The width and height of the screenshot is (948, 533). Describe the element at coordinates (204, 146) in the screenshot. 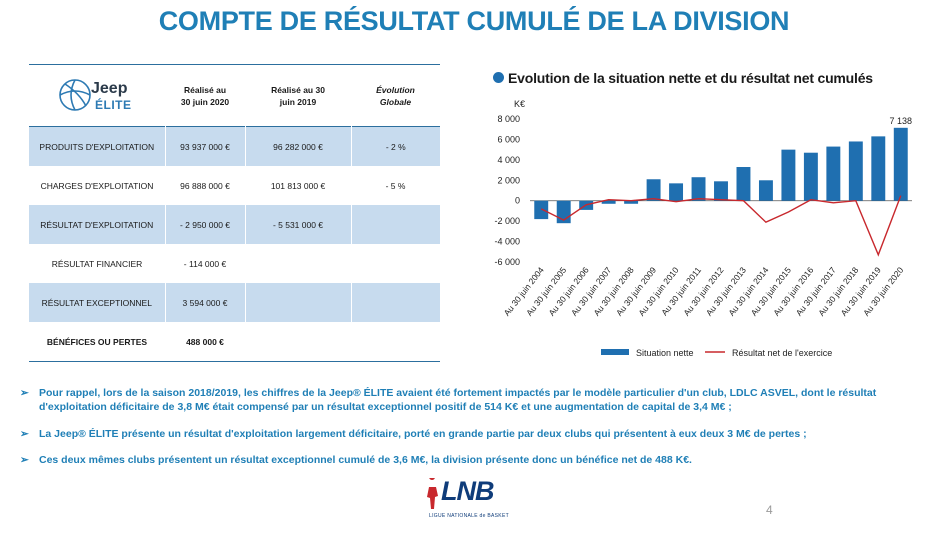

I see `row-2020: 93 937 000 €` at that location.